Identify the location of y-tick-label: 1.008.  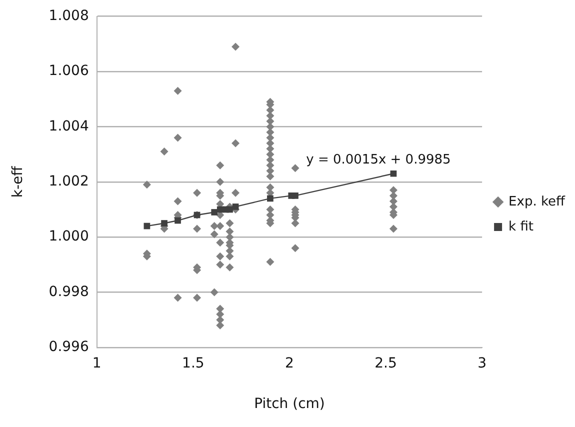
(68, 16).